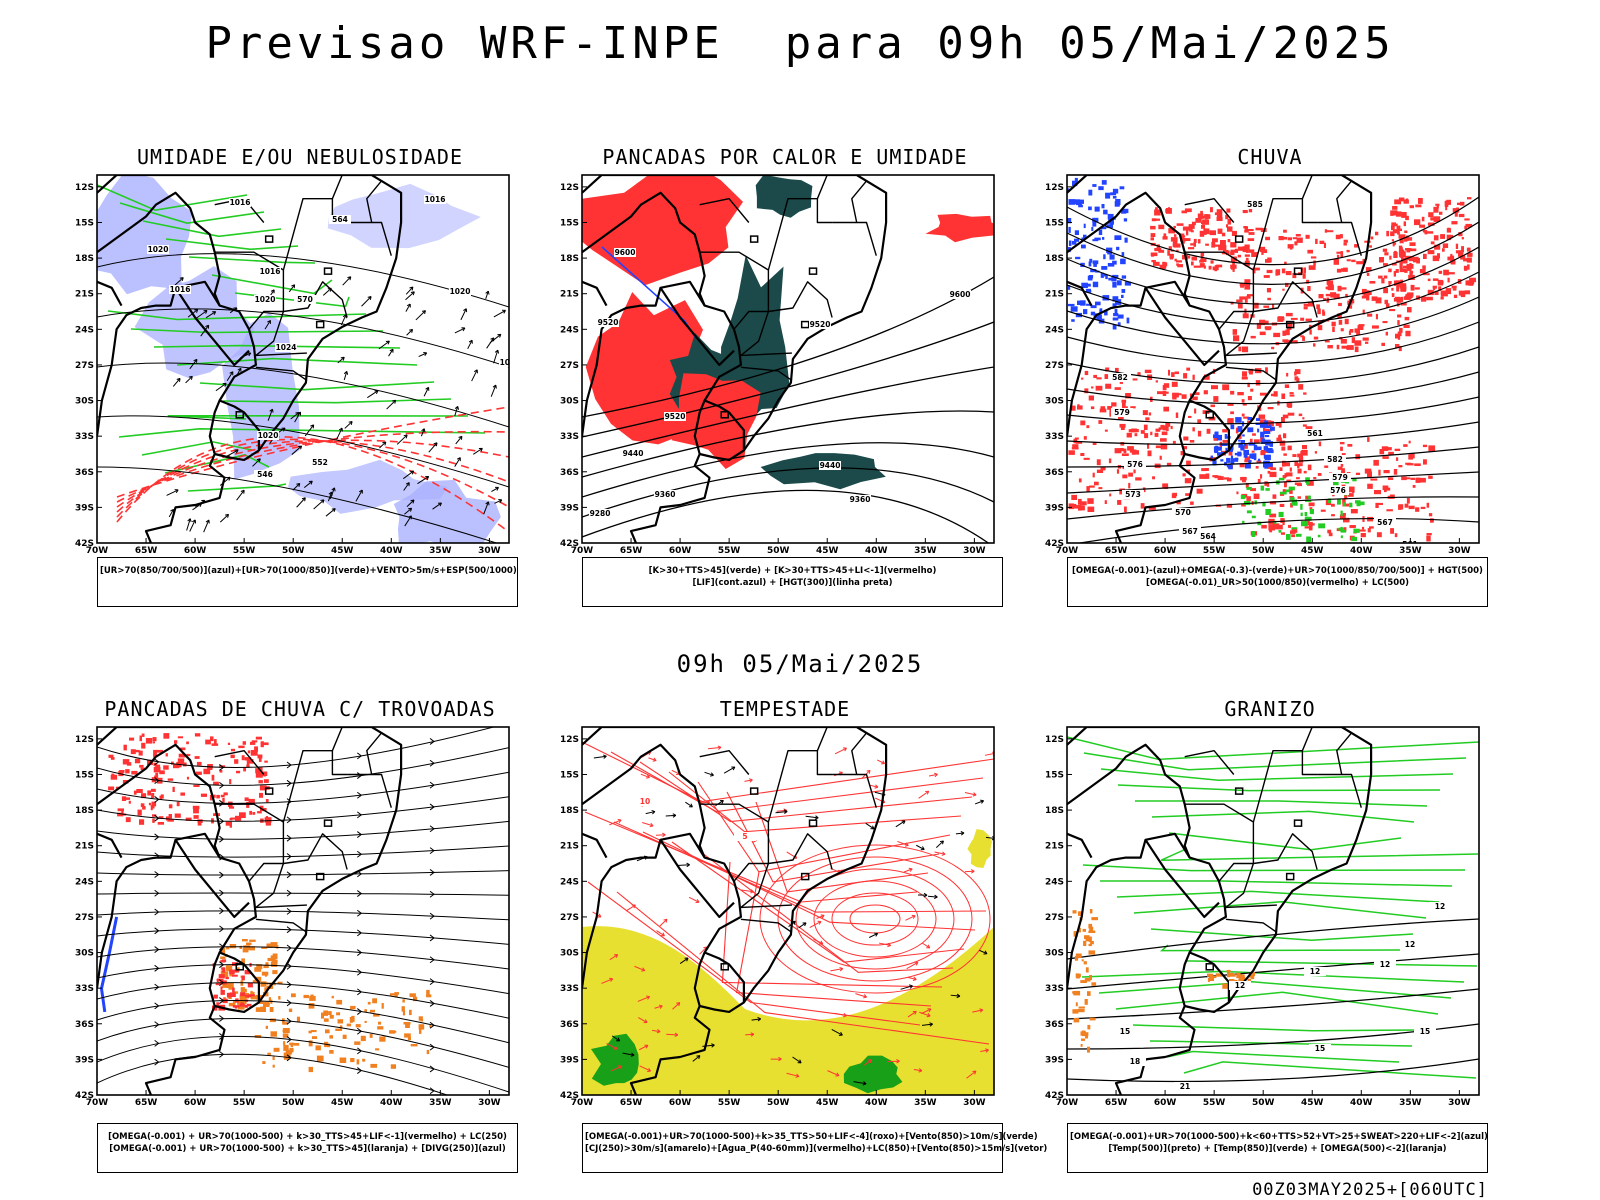  I want to click on contour-label: 15, so click(1320, 1048).